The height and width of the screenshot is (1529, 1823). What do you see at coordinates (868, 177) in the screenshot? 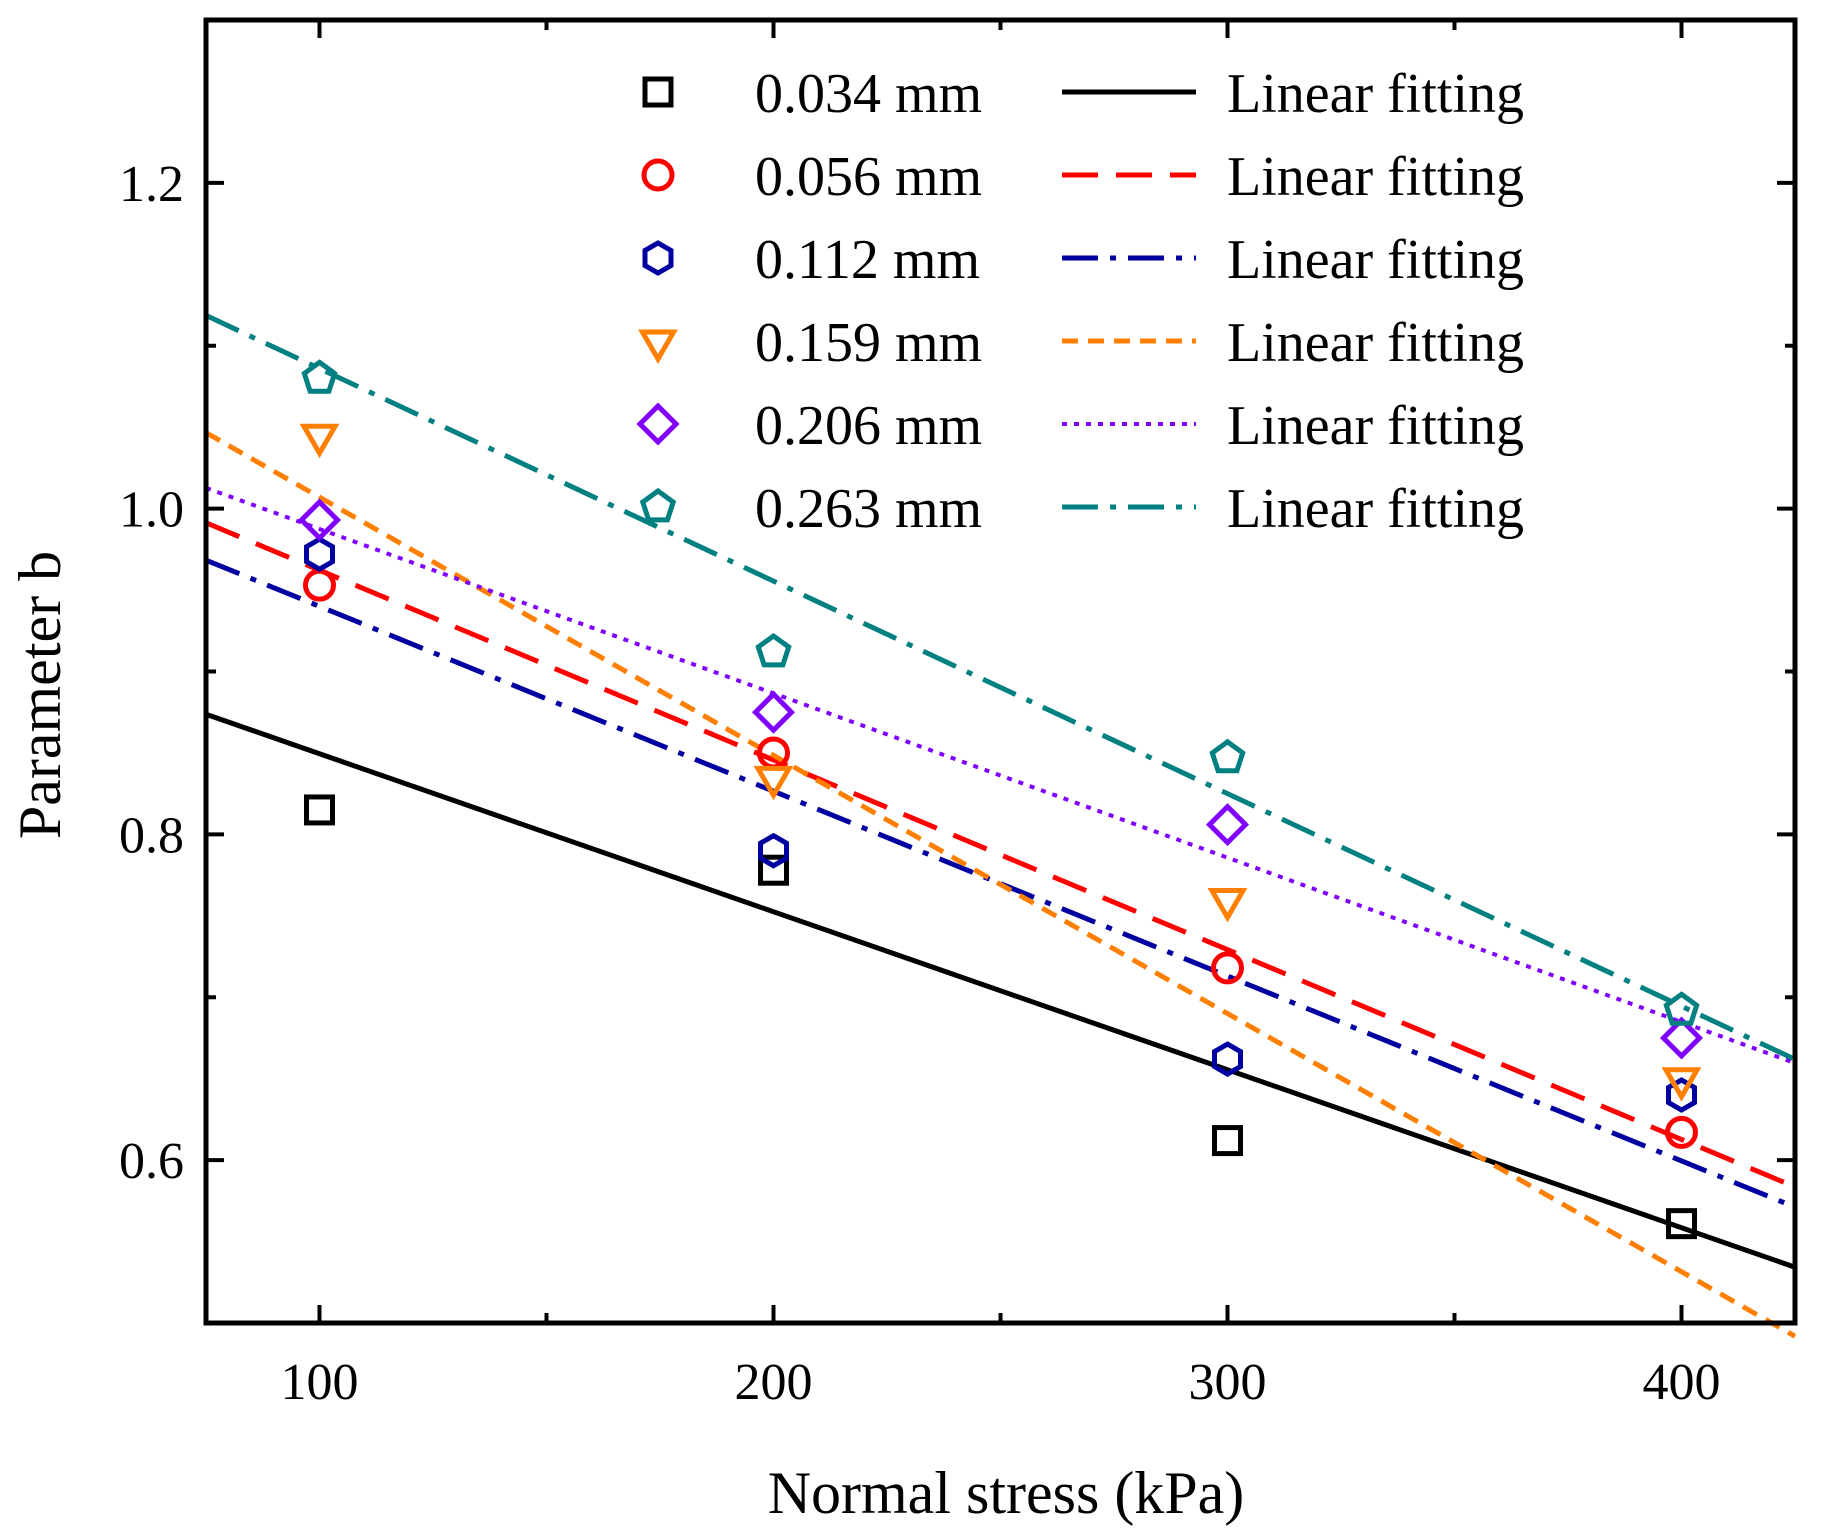
I see `legend-label-1: 0.056 mm` at bounding box center [868, 177].